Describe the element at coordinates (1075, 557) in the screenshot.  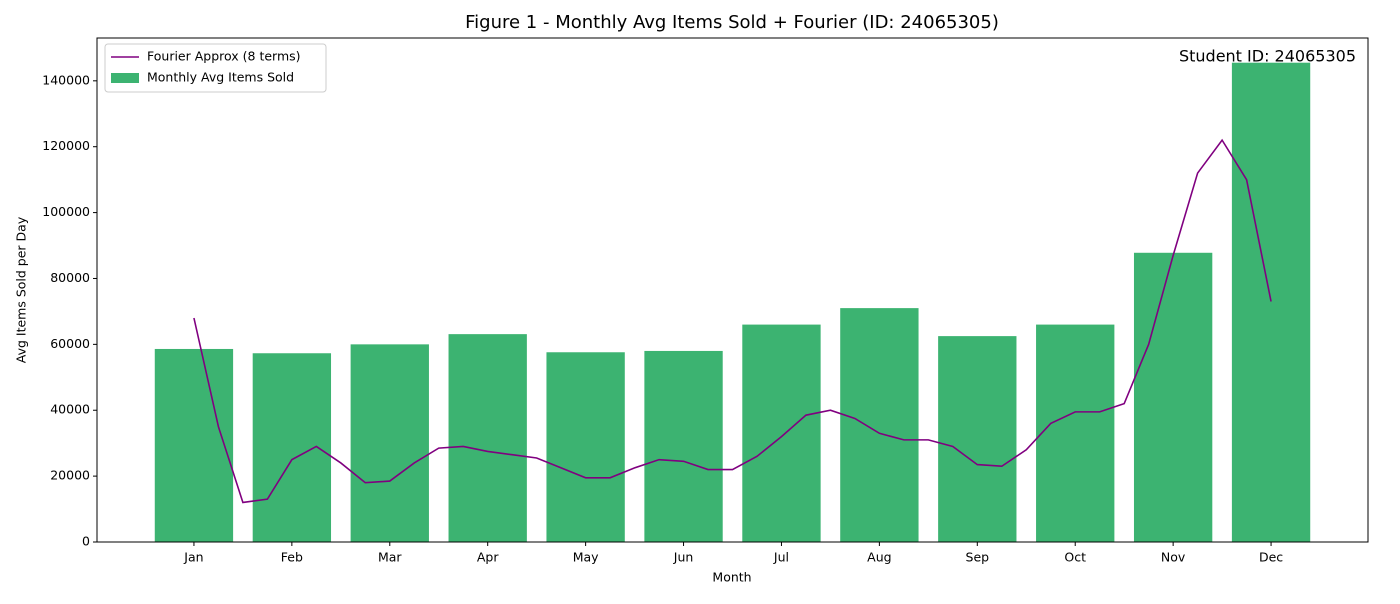
I see `x-tick-label: Oct` at that location.